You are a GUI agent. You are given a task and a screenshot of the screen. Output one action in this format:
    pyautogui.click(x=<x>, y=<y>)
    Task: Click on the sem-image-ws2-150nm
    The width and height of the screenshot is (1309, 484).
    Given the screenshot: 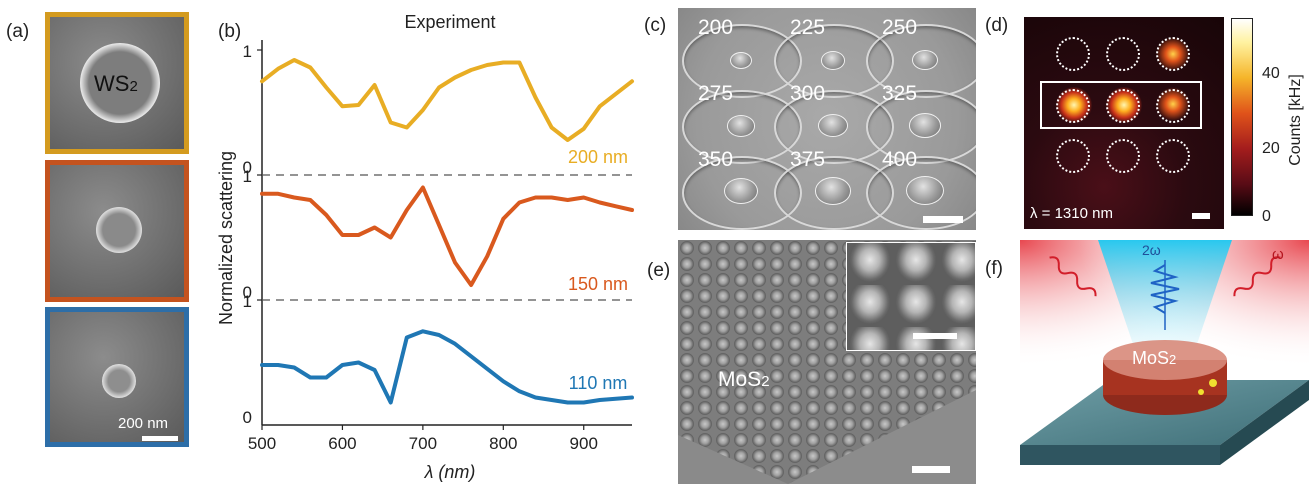 What is the action you would take?
    pyautogui.click(x=117, y=231)
    